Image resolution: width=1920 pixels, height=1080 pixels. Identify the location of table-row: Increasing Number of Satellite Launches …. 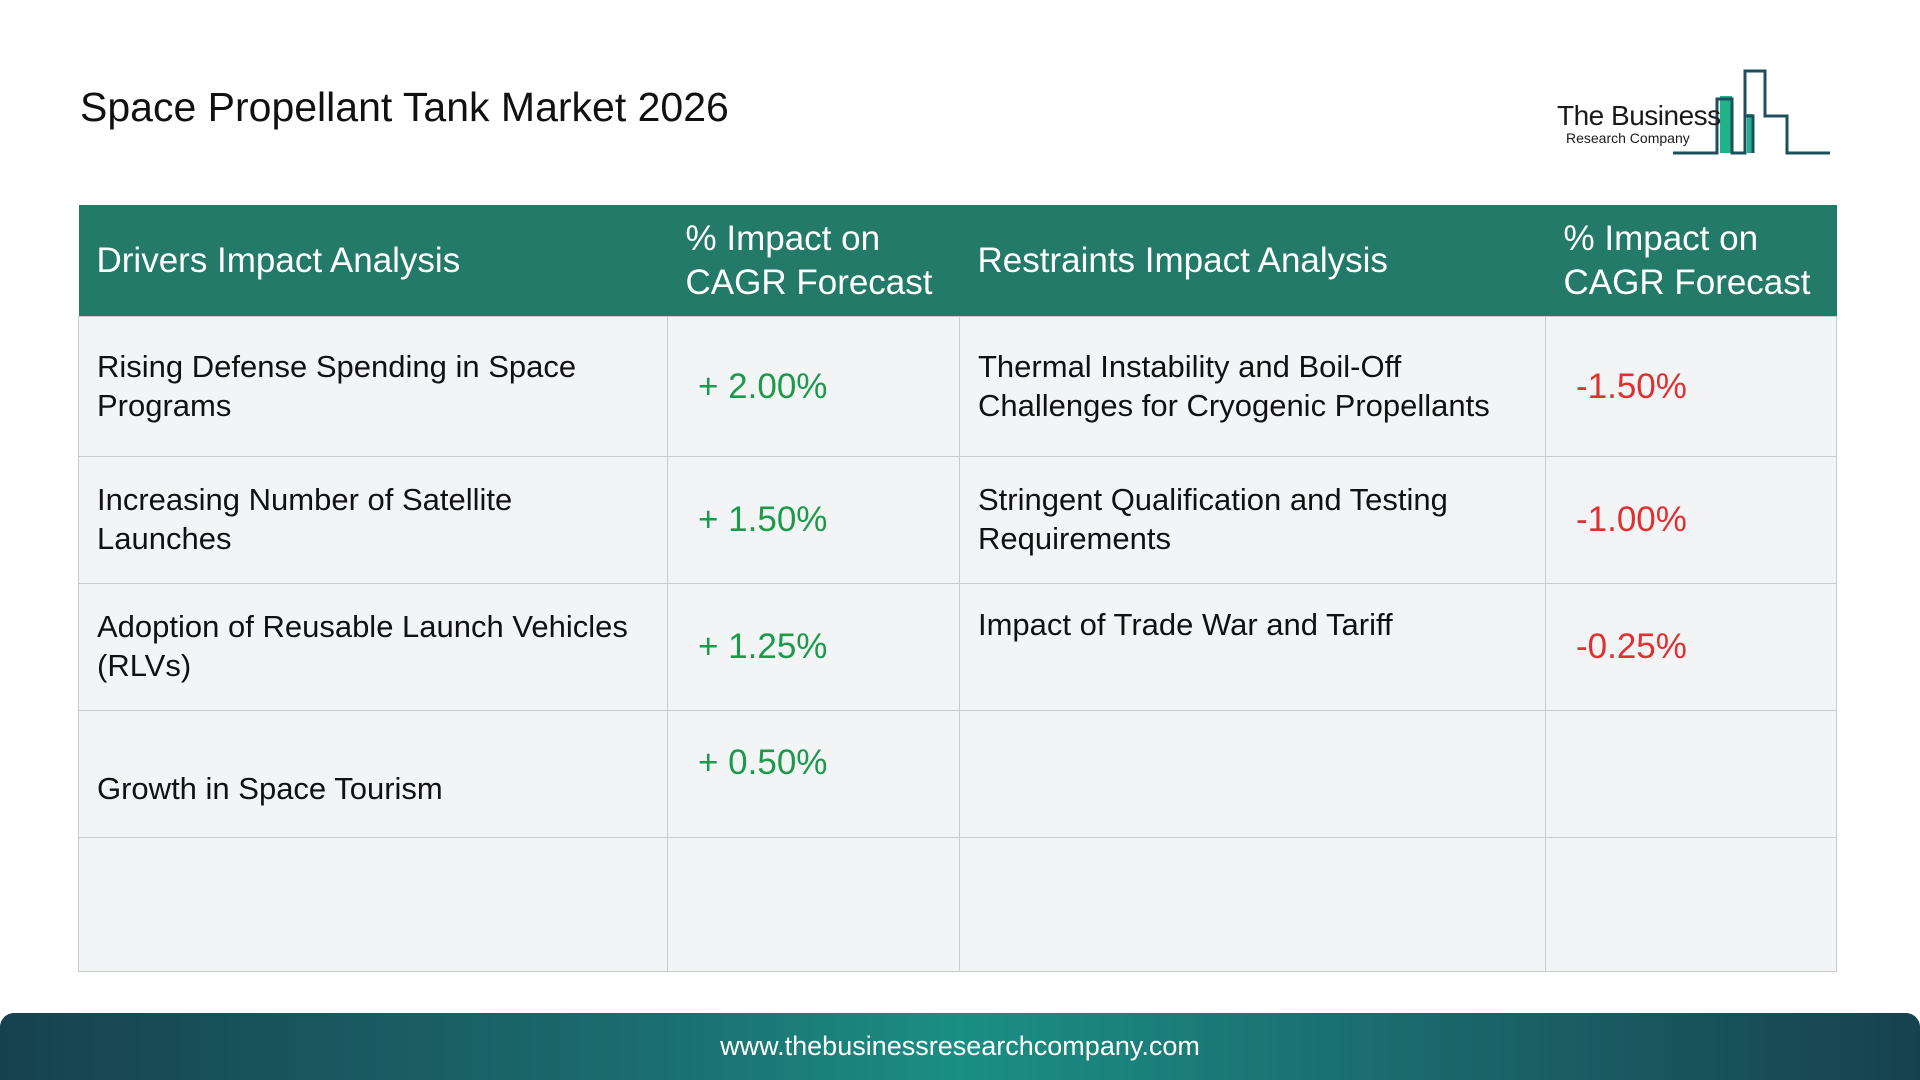
(957, 520).